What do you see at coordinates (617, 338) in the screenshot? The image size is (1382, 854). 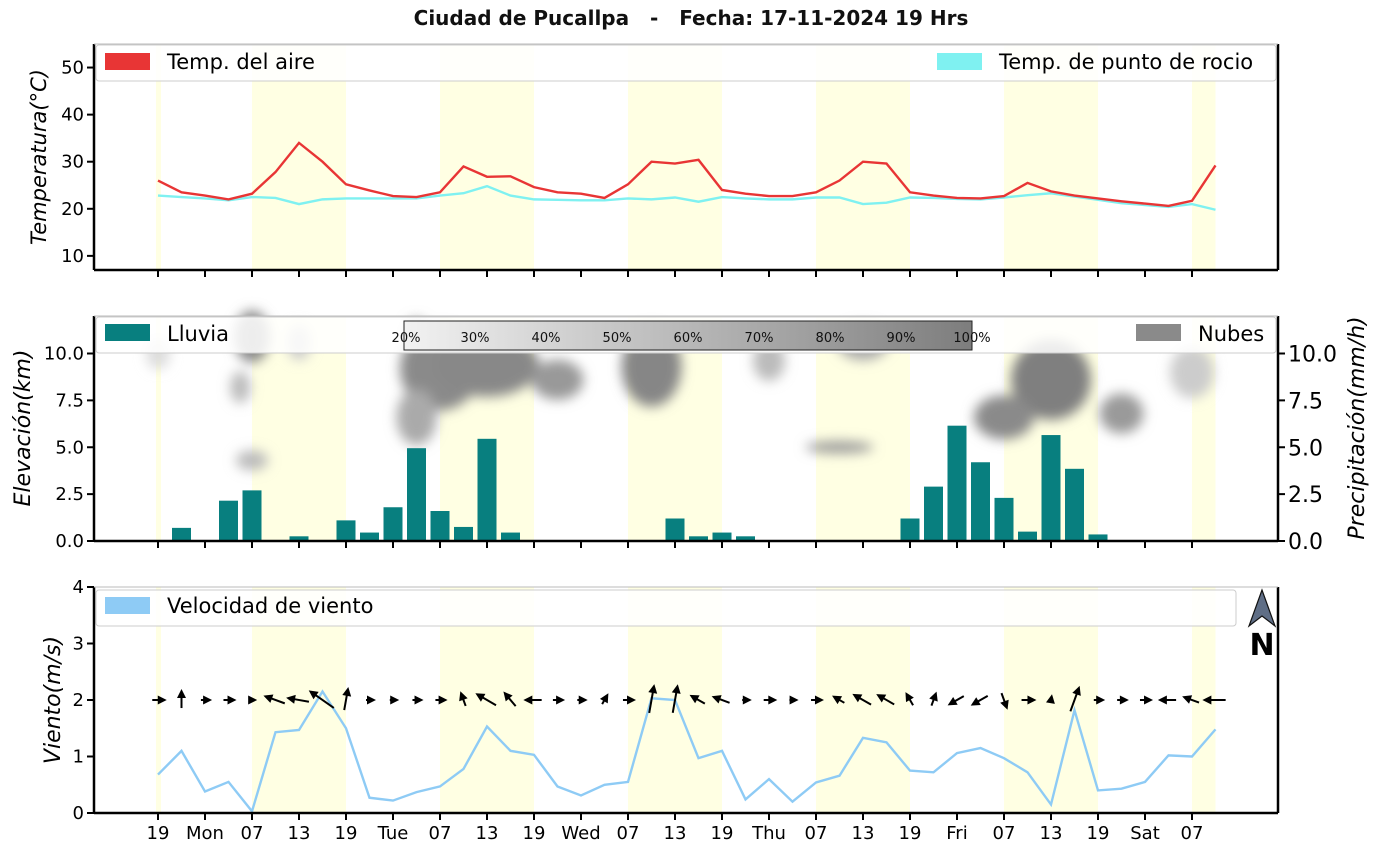 I see `colorbar-label: 50%` at bounding box center [617, 338].